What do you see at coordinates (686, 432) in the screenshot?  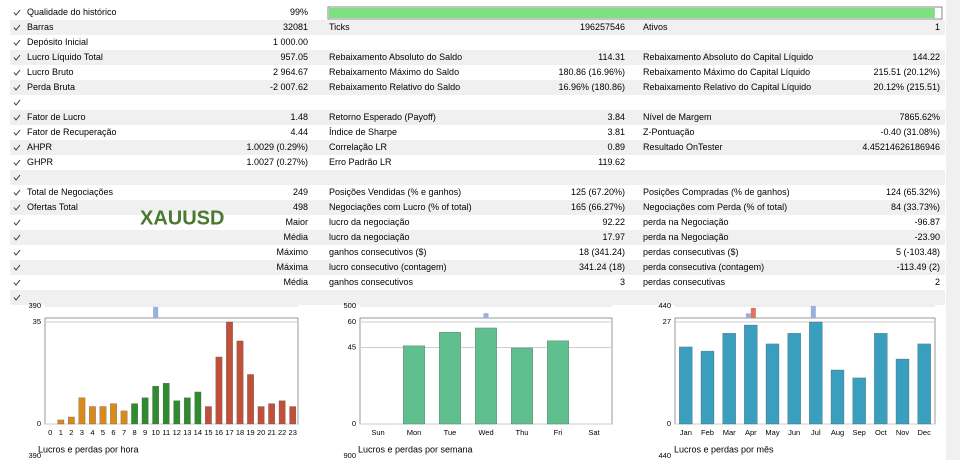 I see `x-tick-label: Jan` at bounding box center [686, 432].